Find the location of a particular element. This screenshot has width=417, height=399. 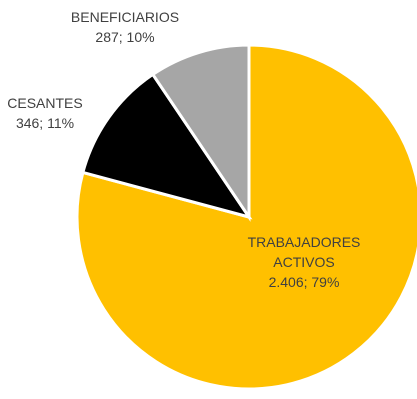

pie-slice-beneficiarios is located at coordinates (200, 132).